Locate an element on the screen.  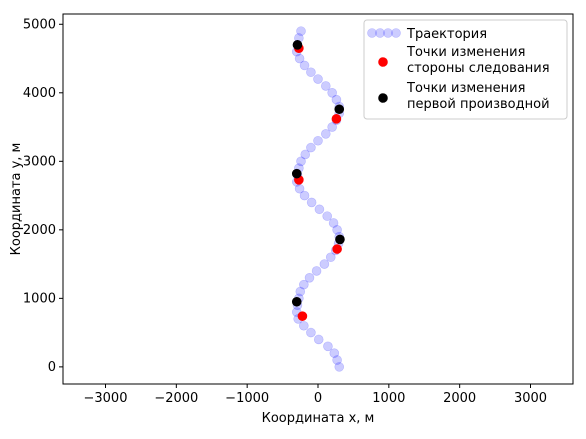
legend-box is located at coordinates (465, 69).